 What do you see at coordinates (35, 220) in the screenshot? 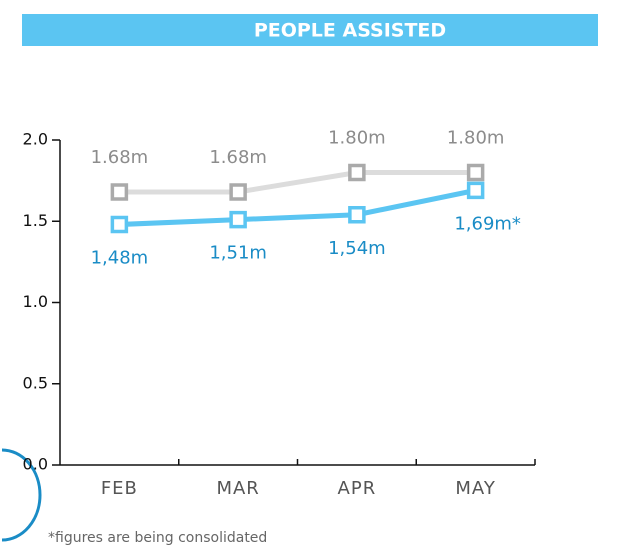
I see `y-tick-label: 1.5` at bounding box center [35, 220].